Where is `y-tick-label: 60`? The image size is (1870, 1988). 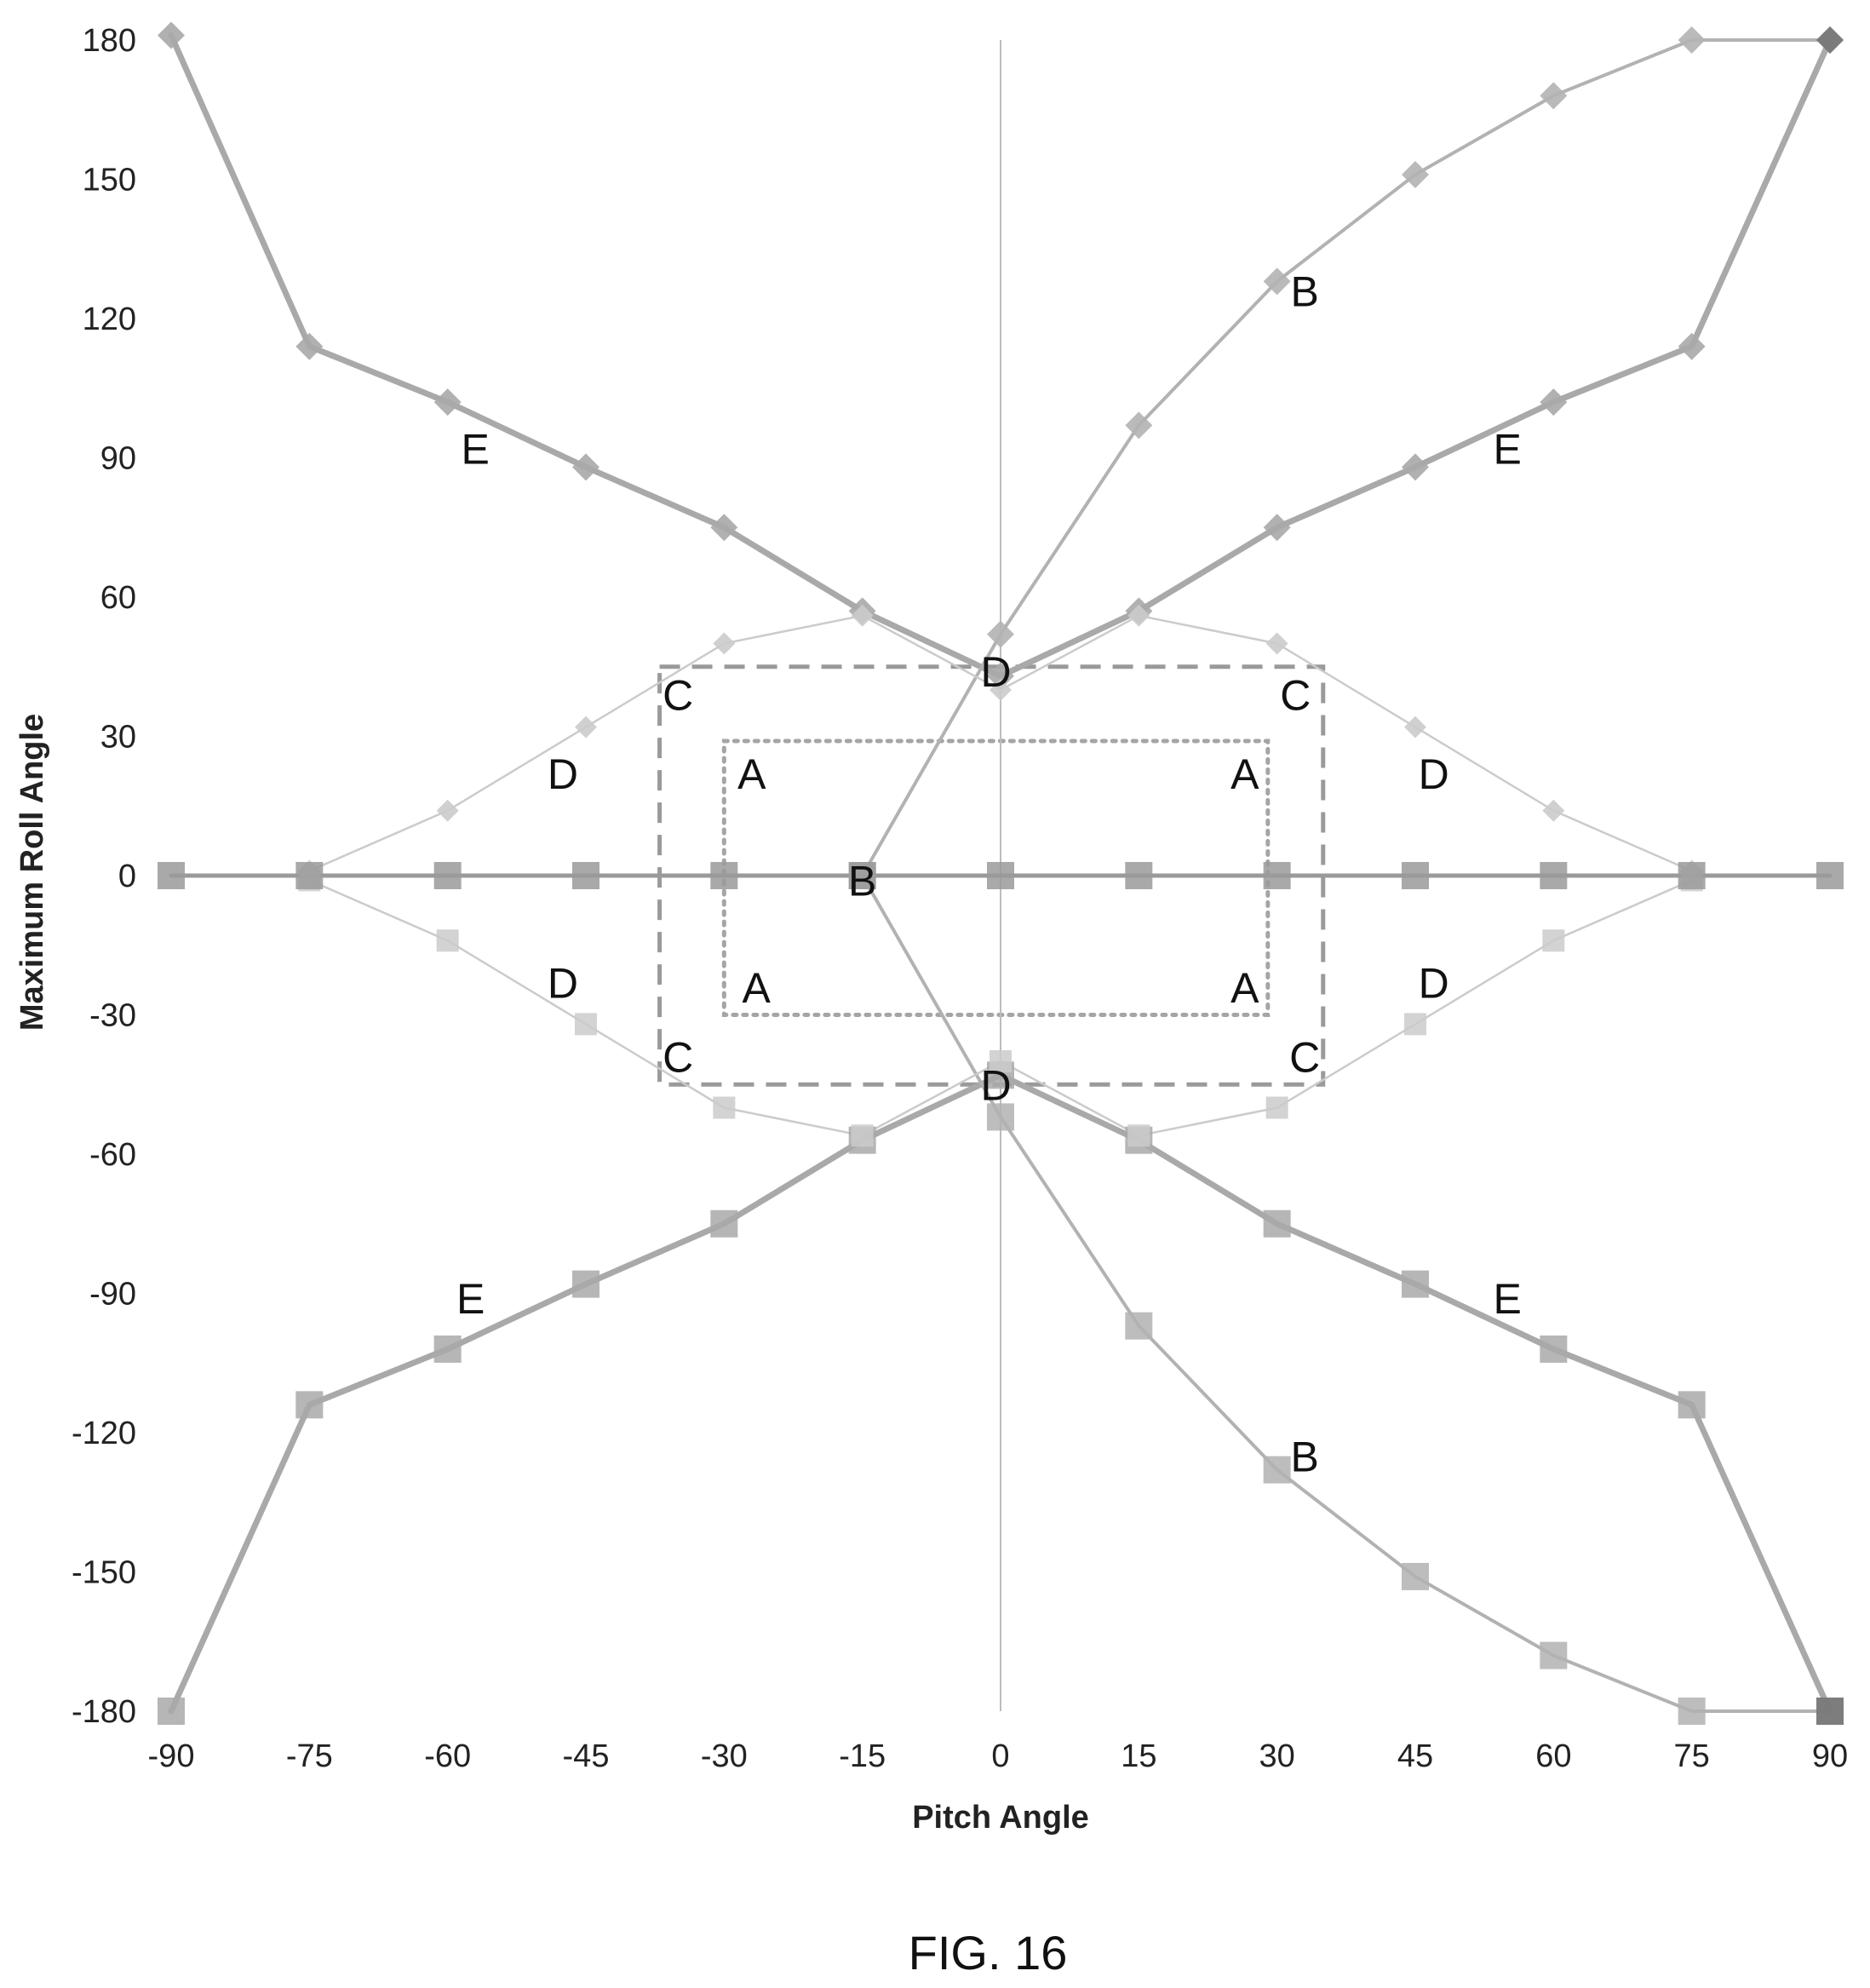 y-tick-label: 60 is located at coordinates (118, 598).